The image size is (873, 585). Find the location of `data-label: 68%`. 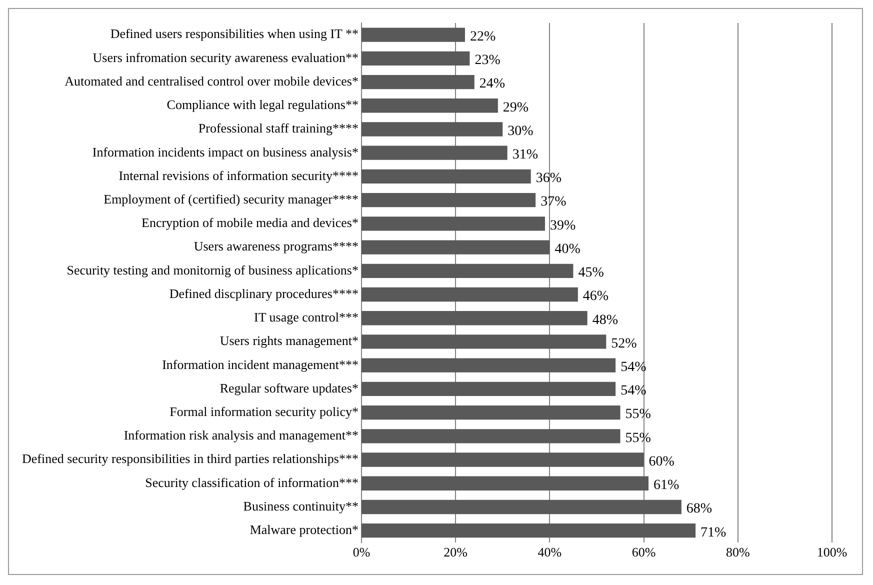

data-label: 68% is located at coordinates (699, 509).